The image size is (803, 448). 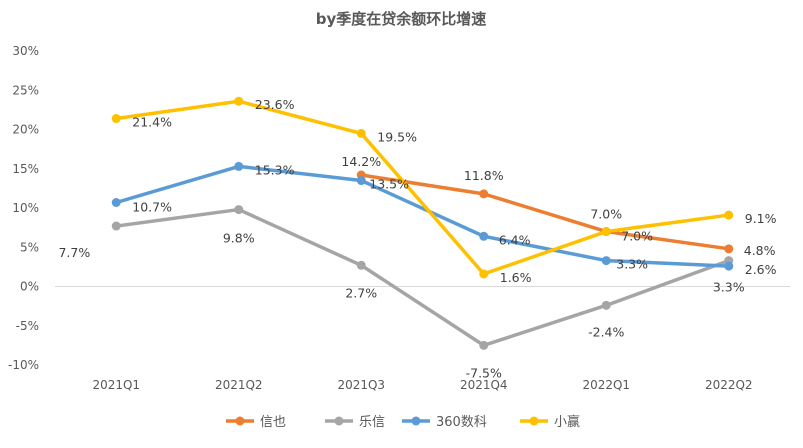 What do you see at coordinates (361, 385) in the screenshot?
I see `x-tick-label: 2021Q3` at bounding box center [361, 385].